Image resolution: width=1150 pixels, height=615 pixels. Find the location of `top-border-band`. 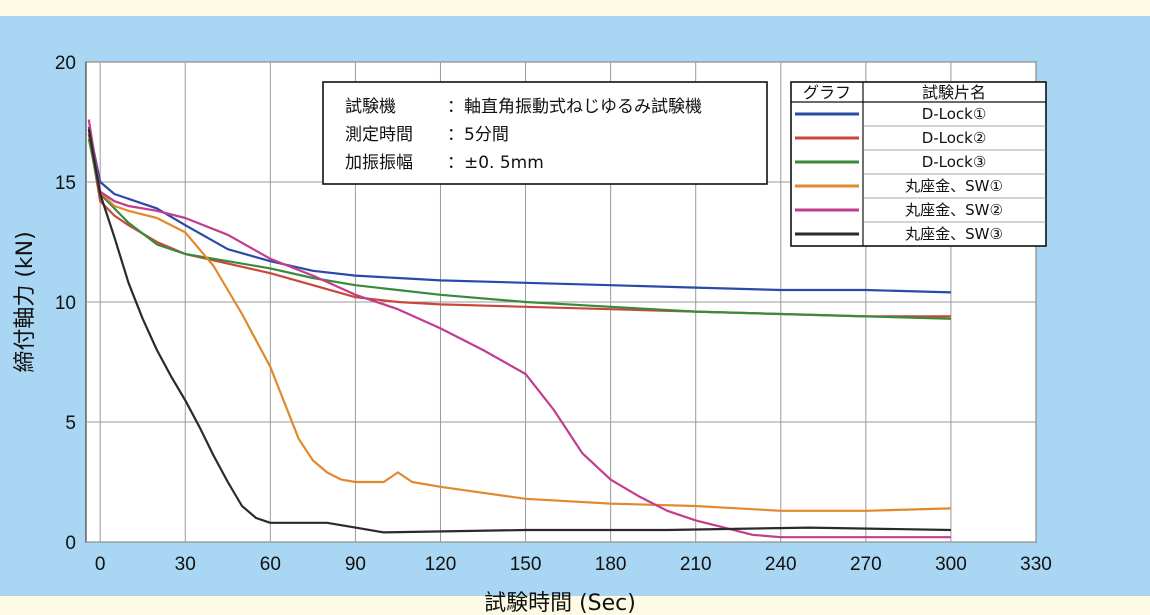

top-border-band is located at coordinates (575, 8).